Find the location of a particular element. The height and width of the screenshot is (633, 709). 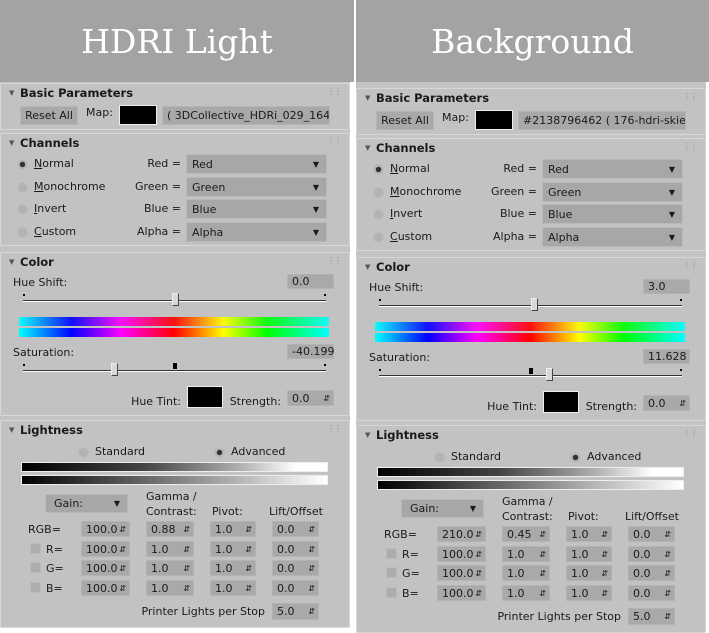

saturation-value: -40.199 is located at coordinates (310, 351).